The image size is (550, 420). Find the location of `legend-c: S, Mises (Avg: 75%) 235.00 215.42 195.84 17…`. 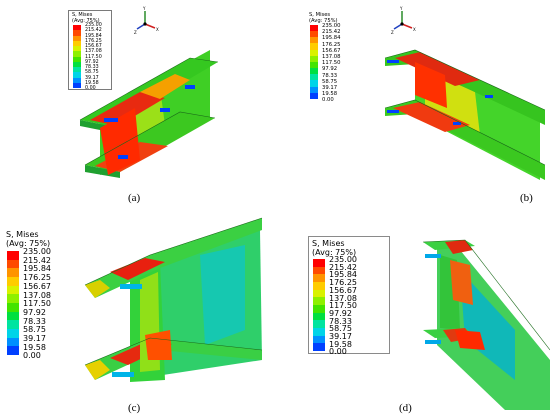

legend-c: S, Mises (Avg: 75%) 235.00 215.42 195.84 17… is located at coordinates (37, 294).